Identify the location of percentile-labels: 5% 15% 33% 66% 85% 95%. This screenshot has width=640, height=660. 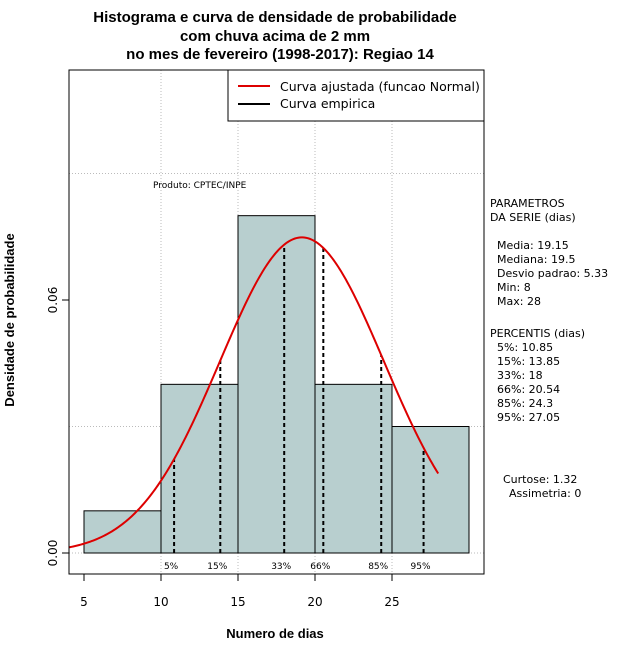
(297, 567).